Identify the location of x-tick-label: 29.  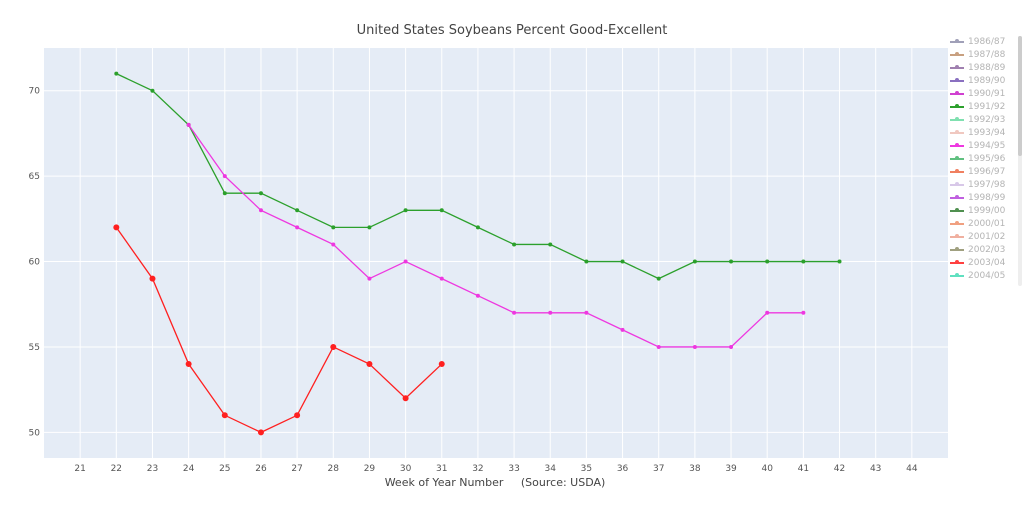
(370, 469).